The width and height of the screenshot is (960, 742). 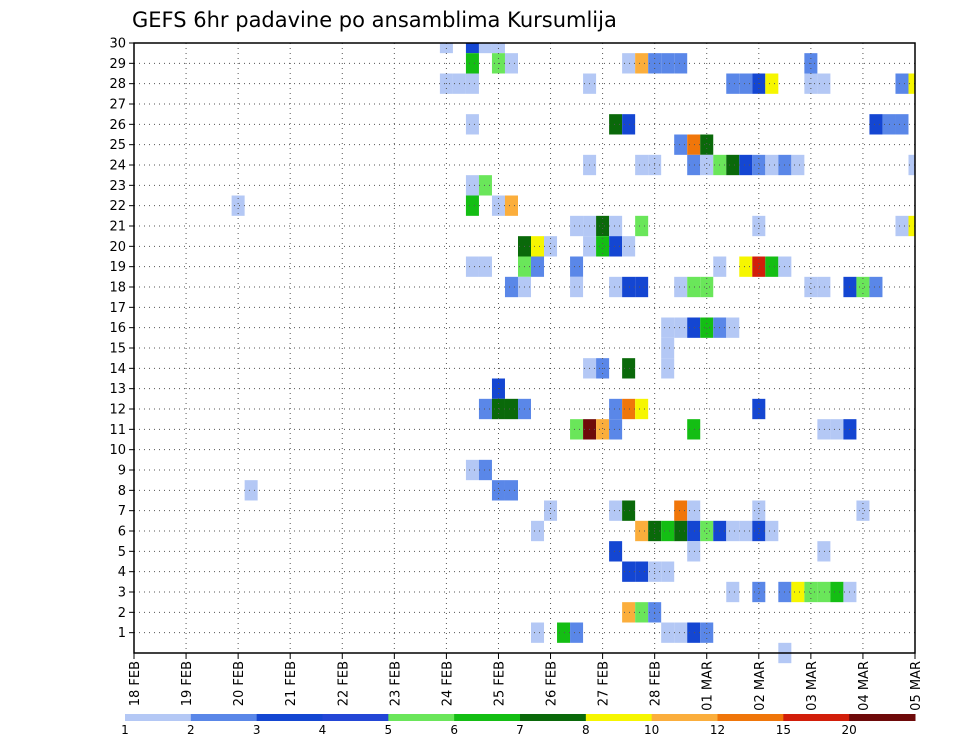 What do you see at coordinates (117, 44) in the screenshot?
I see `y-tick-label: 30` at bounding box center [117, 44].